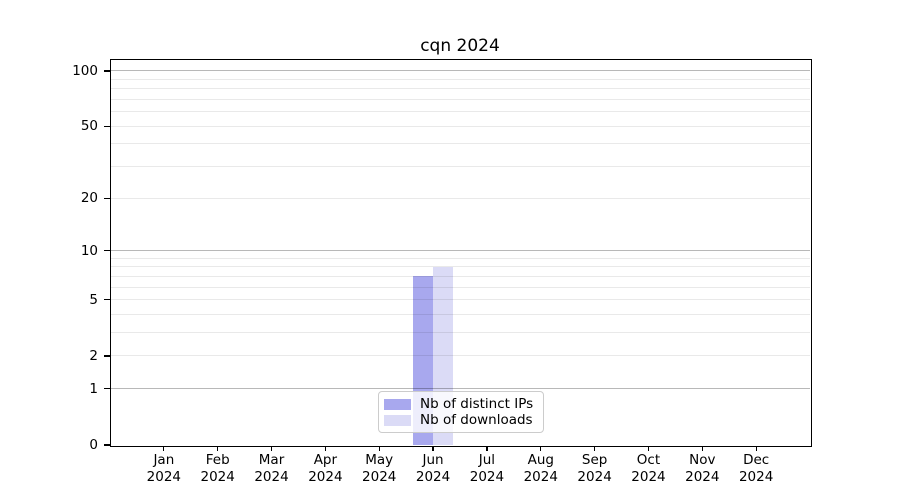 This screenshot has height=500, width=900. What do you see at coordinates (89, 250) in the screenshot?
I see `y-tick-label: 10` at bounding box center [89, 250].